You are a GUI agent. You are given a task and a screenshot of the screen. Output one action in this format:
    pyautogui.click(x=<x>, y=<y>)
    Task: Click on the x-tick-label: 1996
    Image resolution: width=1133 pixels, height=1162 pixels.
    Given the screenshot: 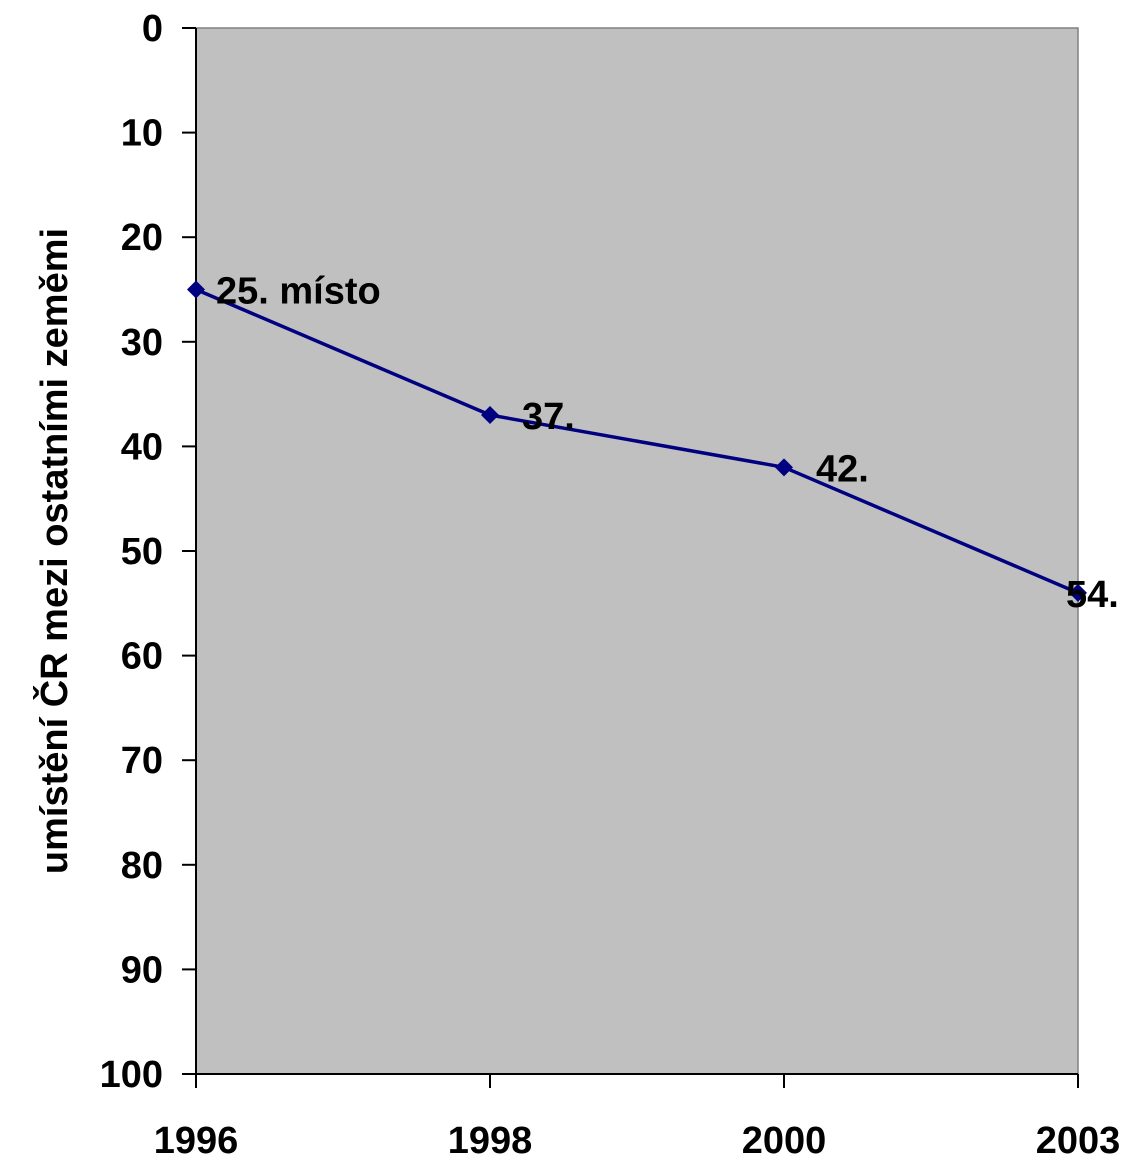 What is the action you would take?
    pyautogui.click(x=196, y=1141)
    